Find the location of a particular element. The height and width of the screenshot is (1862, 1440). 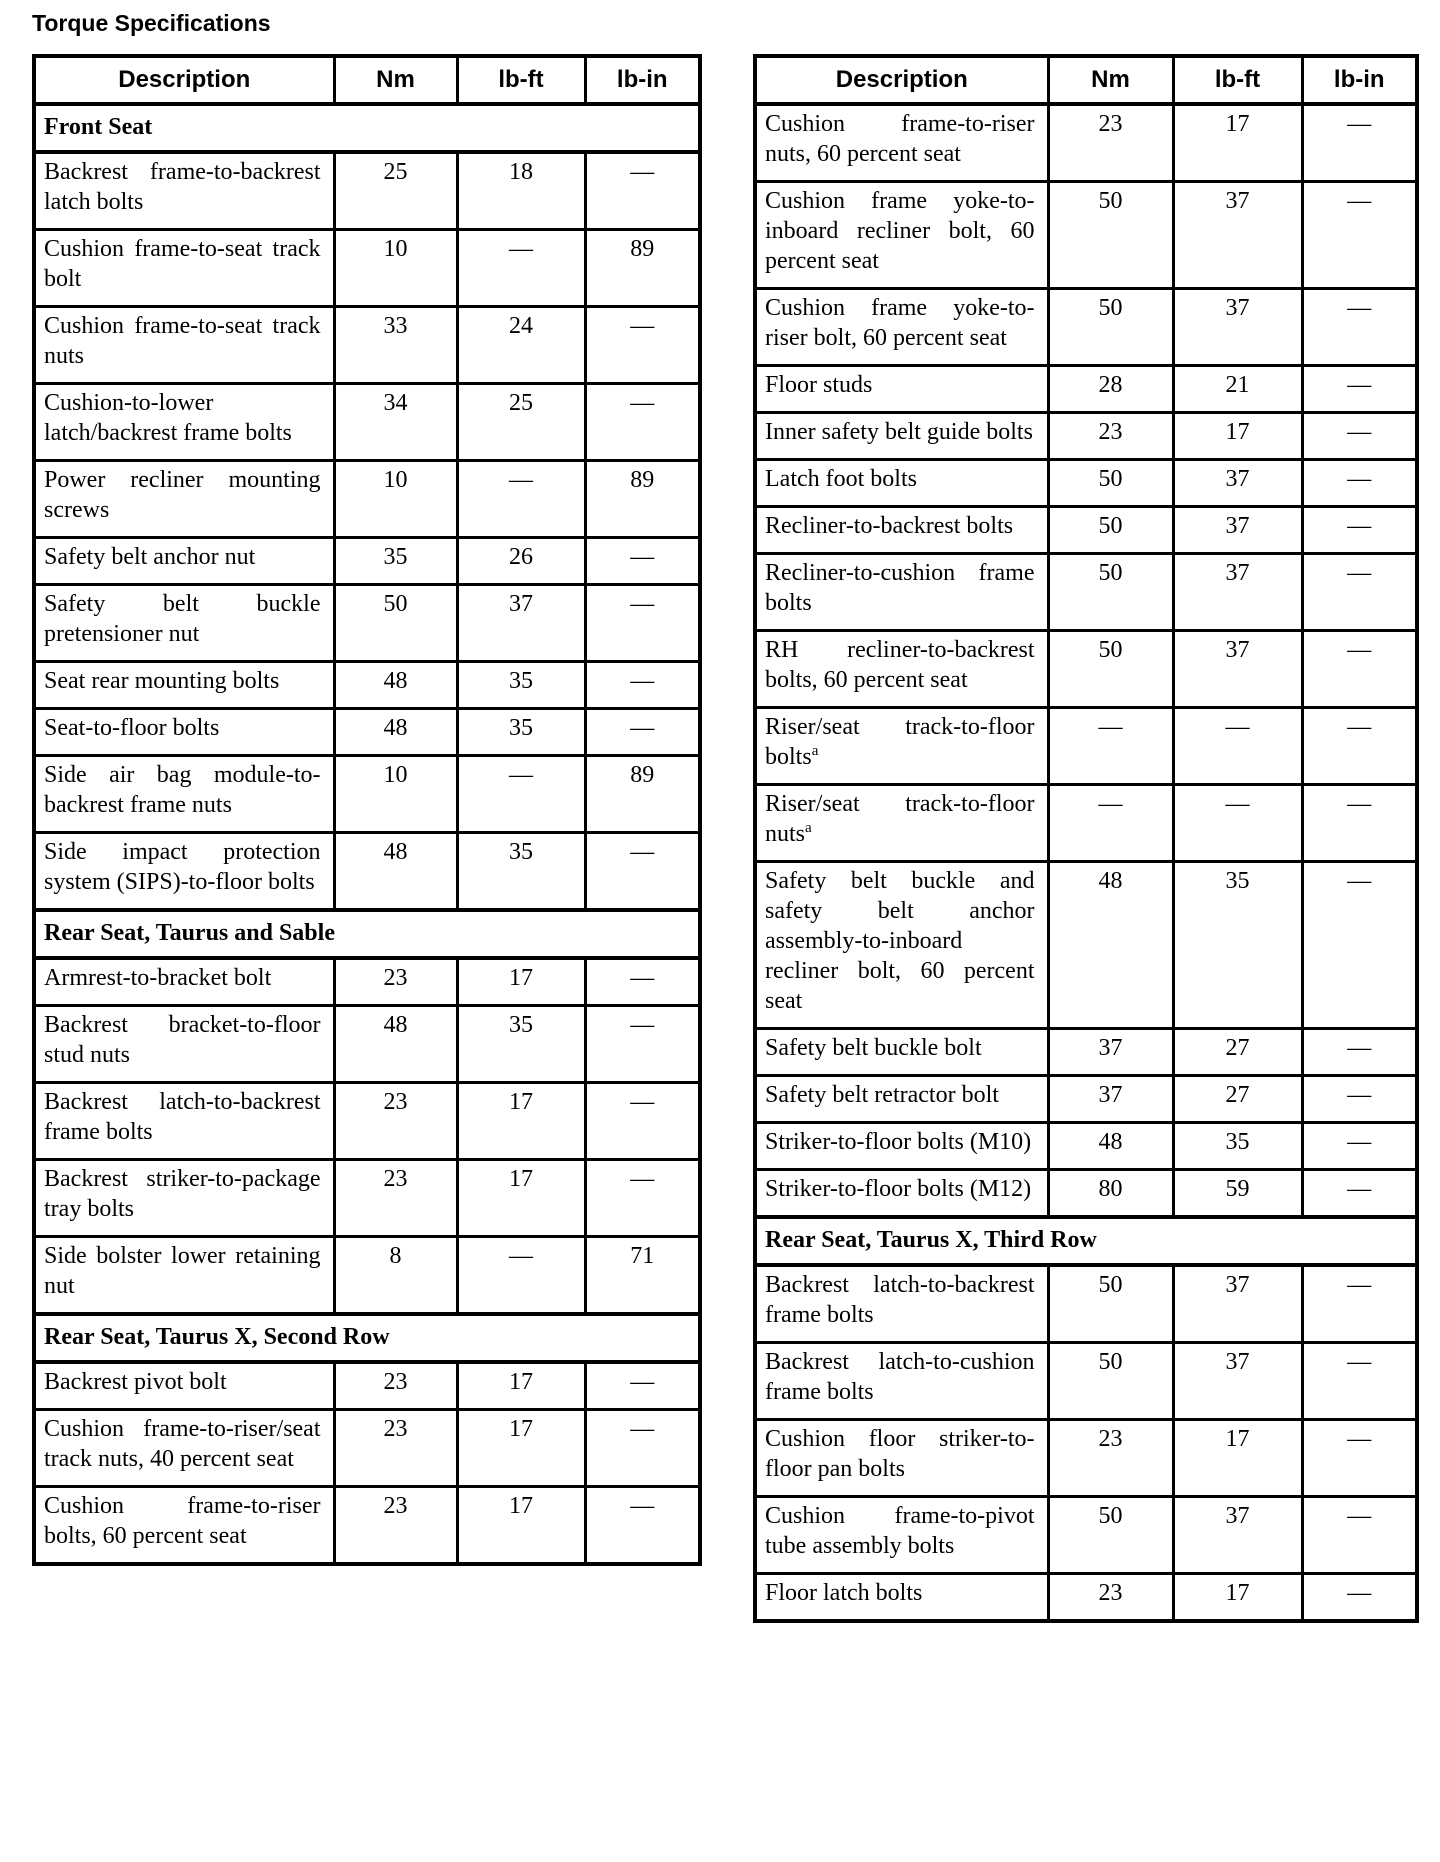

nm-value-cell: 10 is located at coordinates (395, 794).